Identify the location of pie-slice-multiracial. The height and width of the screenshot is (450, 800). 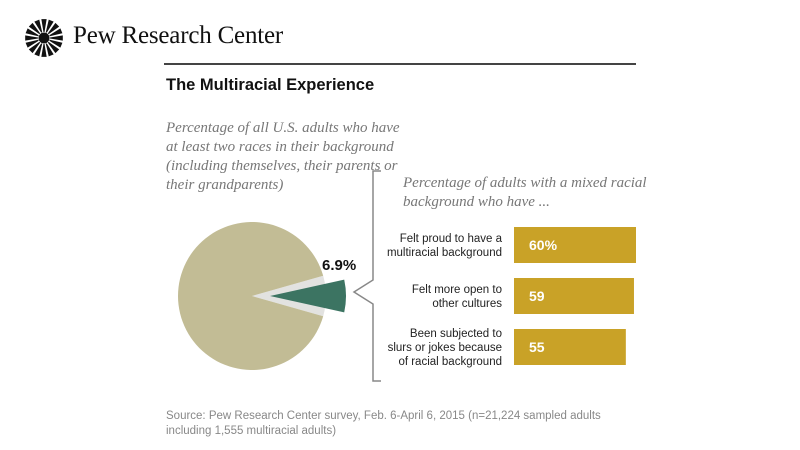
(308, 296).